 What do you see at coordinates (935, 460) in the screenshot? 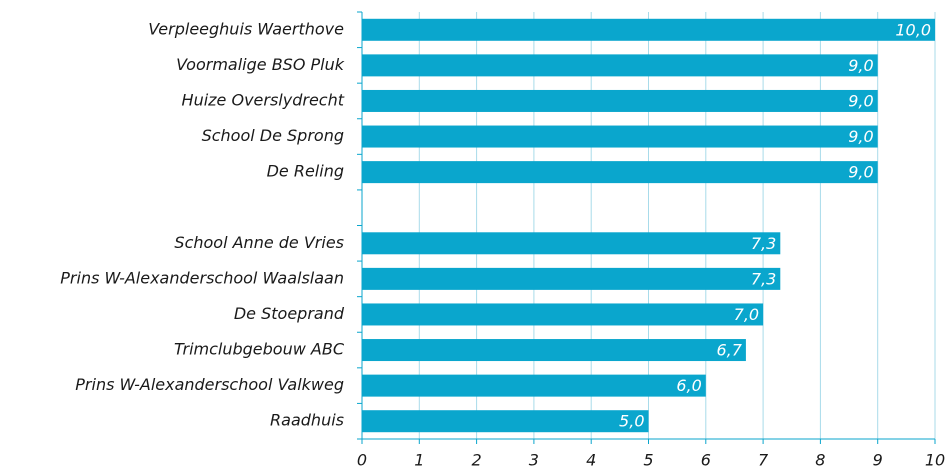
I see `x-tick-label: 10` at bounding box center [935, 460].